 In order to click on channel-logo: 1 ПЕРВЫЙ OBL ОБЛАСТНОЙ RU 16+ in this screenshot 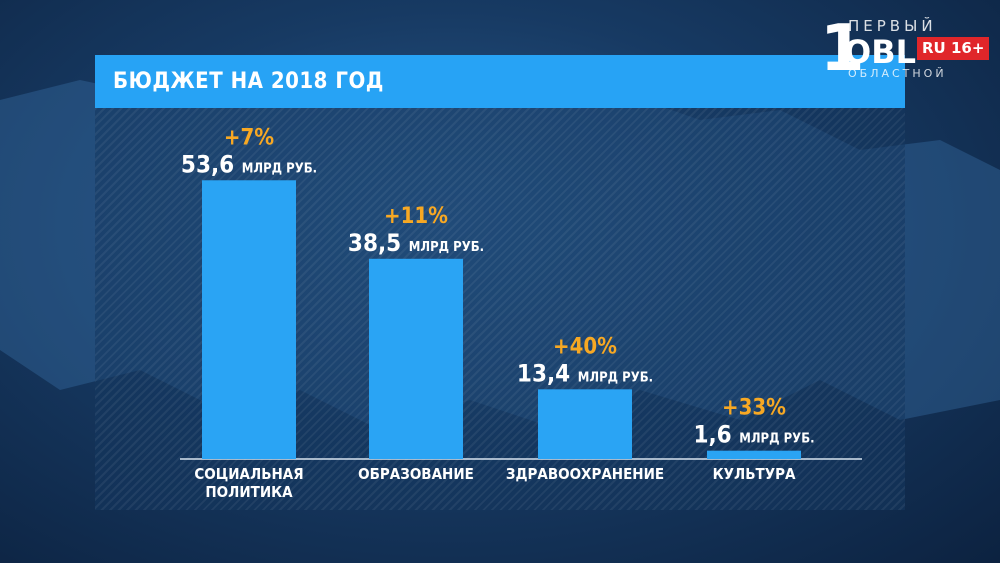, I will do `click(905, 50)`.